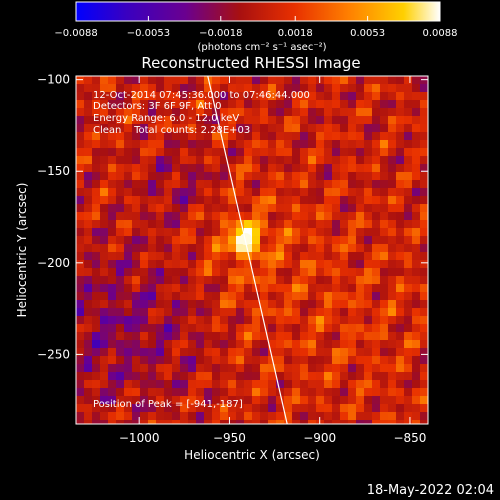 This screenshot has height=500, width=500. What do you see at coordinates (440, 33) in the screenshot?
I see `colorbar-tick-label-5: 0.0088` at bounding box center [440, 33].